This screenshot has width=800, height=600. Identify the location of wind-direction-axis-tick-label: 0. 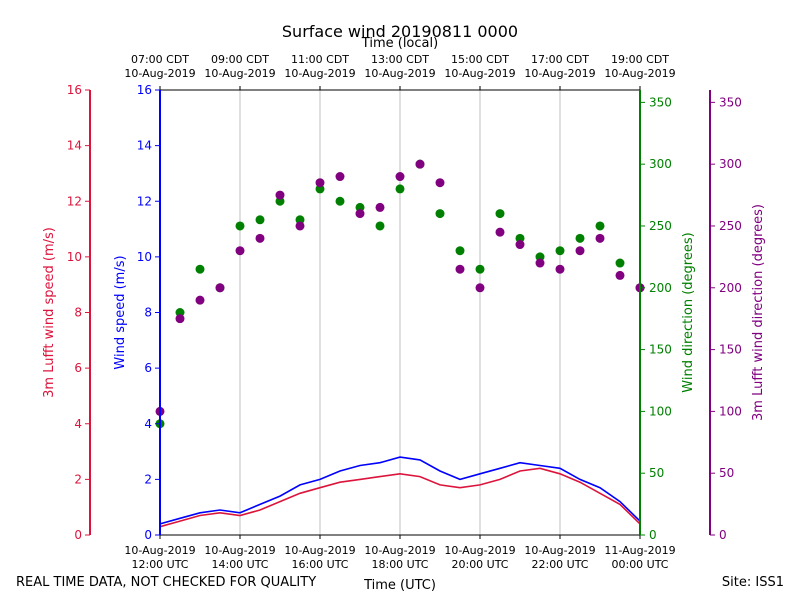
(653, 535).